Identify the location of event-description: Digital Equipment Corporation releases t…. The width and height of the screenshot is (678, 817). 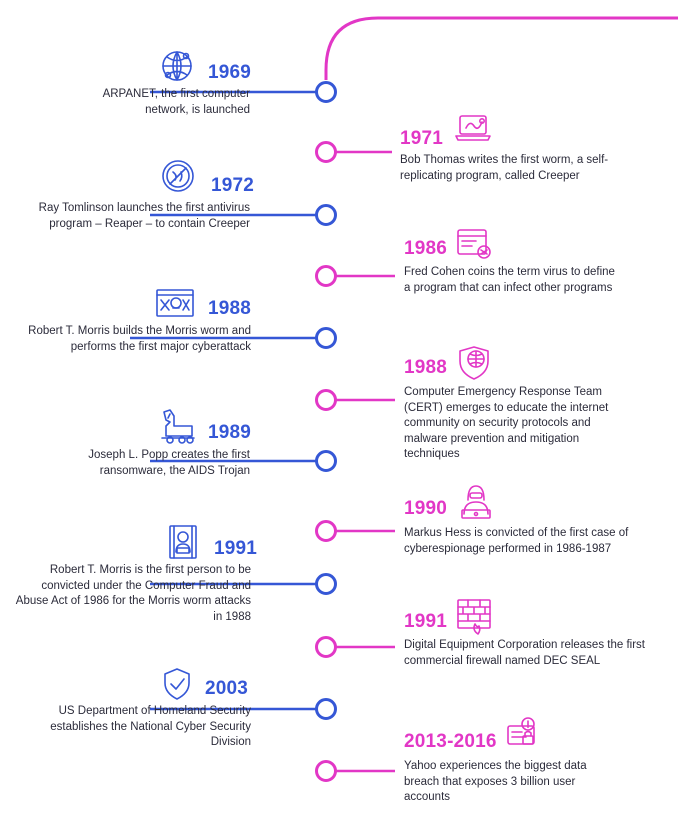
(524, 653).